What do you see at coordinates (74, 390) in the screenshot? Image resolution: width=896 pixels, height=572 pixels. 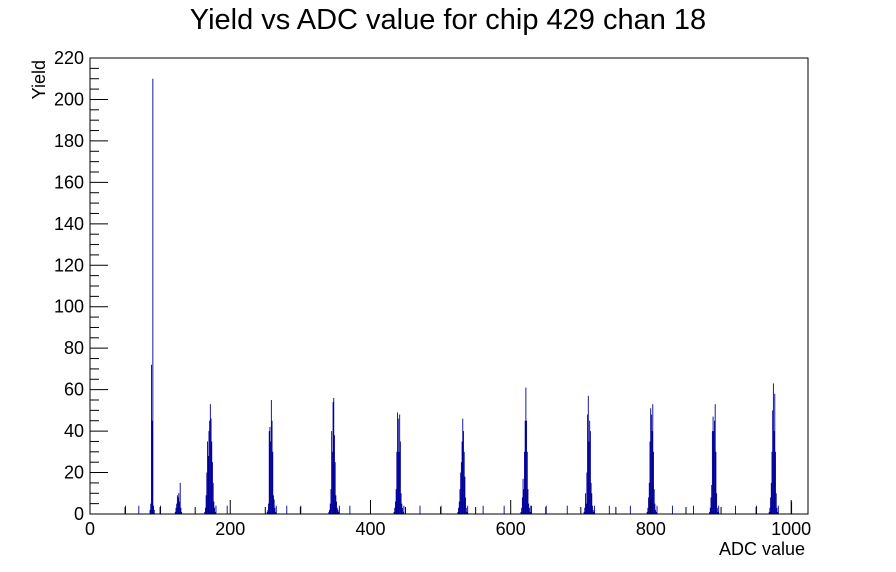 I see `y-tick-label: 60` at bounding box center [74, 390].